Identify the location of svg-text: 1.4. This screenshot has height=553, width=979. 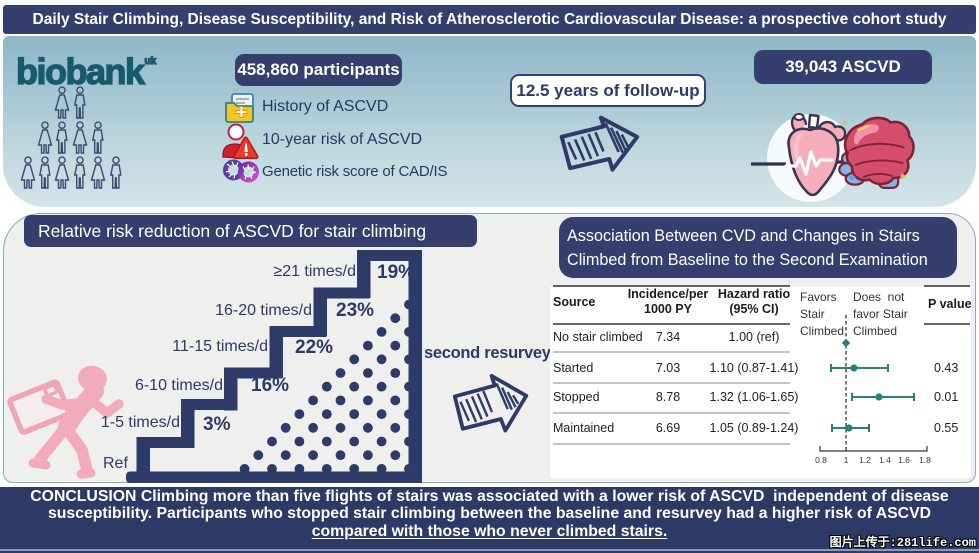
(885, 460).